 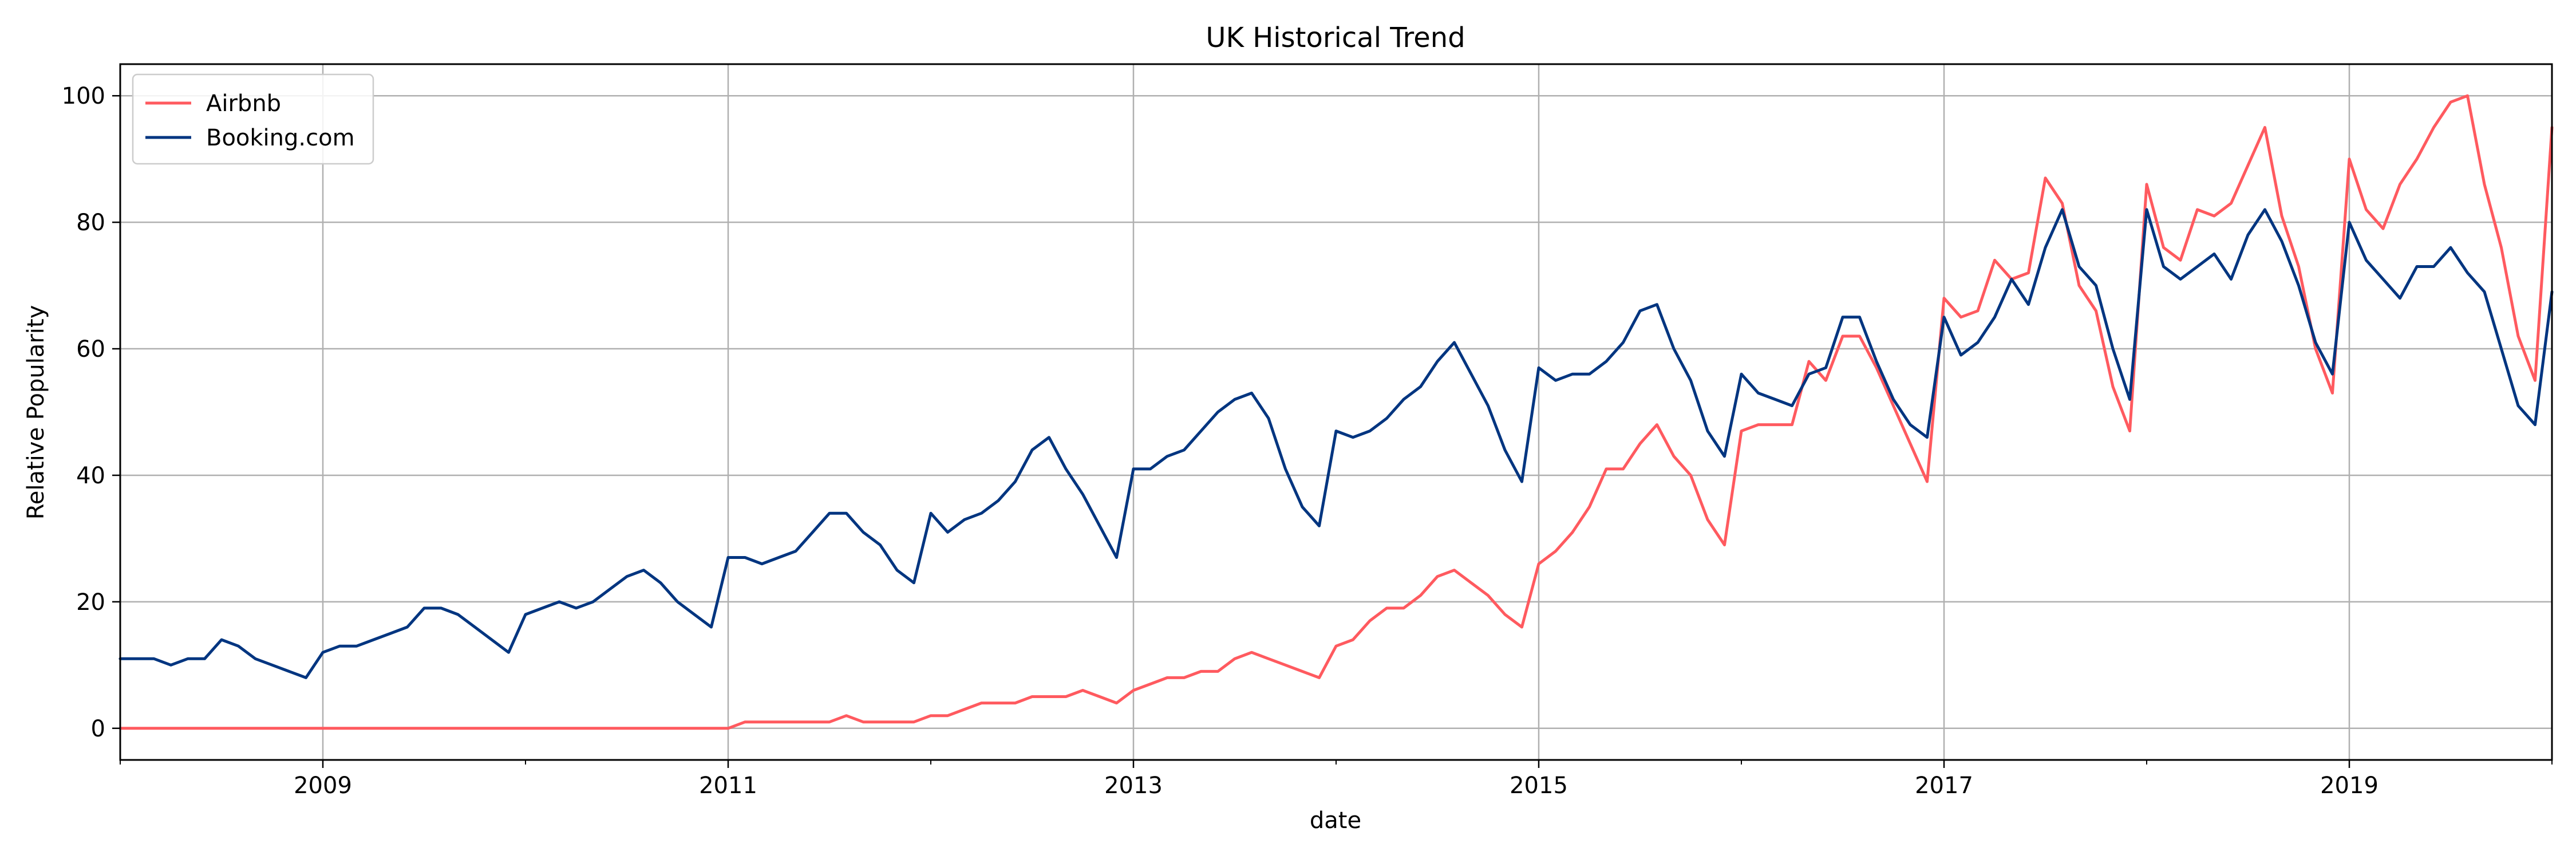 What do you see at coordinates (243, 103) in the screenshot?
I see `legend-label: Airbnb` at bounding box center [243, 103].